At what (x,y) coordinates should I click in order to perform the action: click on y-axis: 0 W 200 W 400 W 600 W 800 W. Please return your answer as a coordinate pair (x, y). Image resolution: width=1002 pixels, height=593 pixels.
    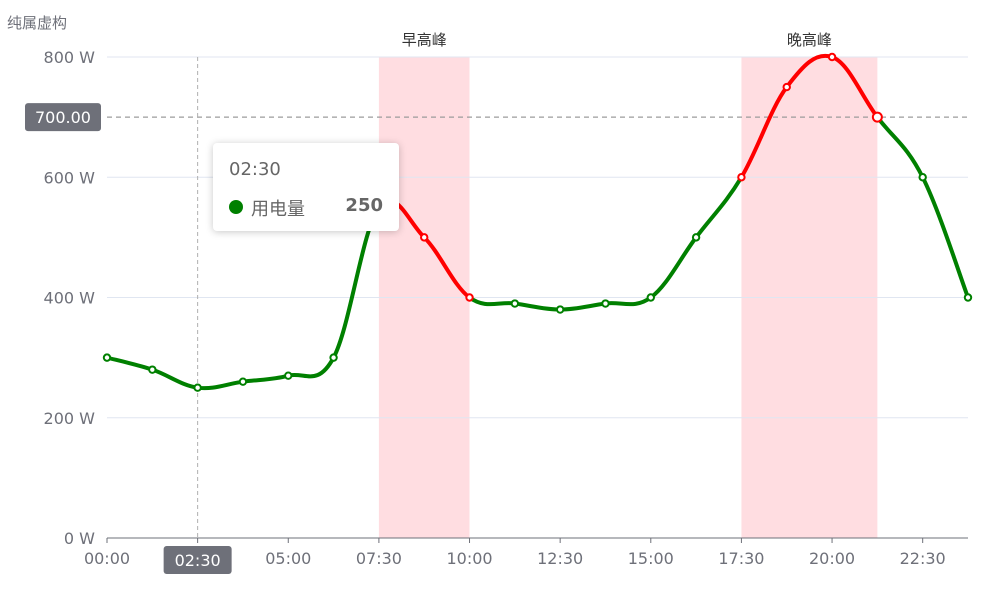
    Looking at the image, I should click on (70, 298).